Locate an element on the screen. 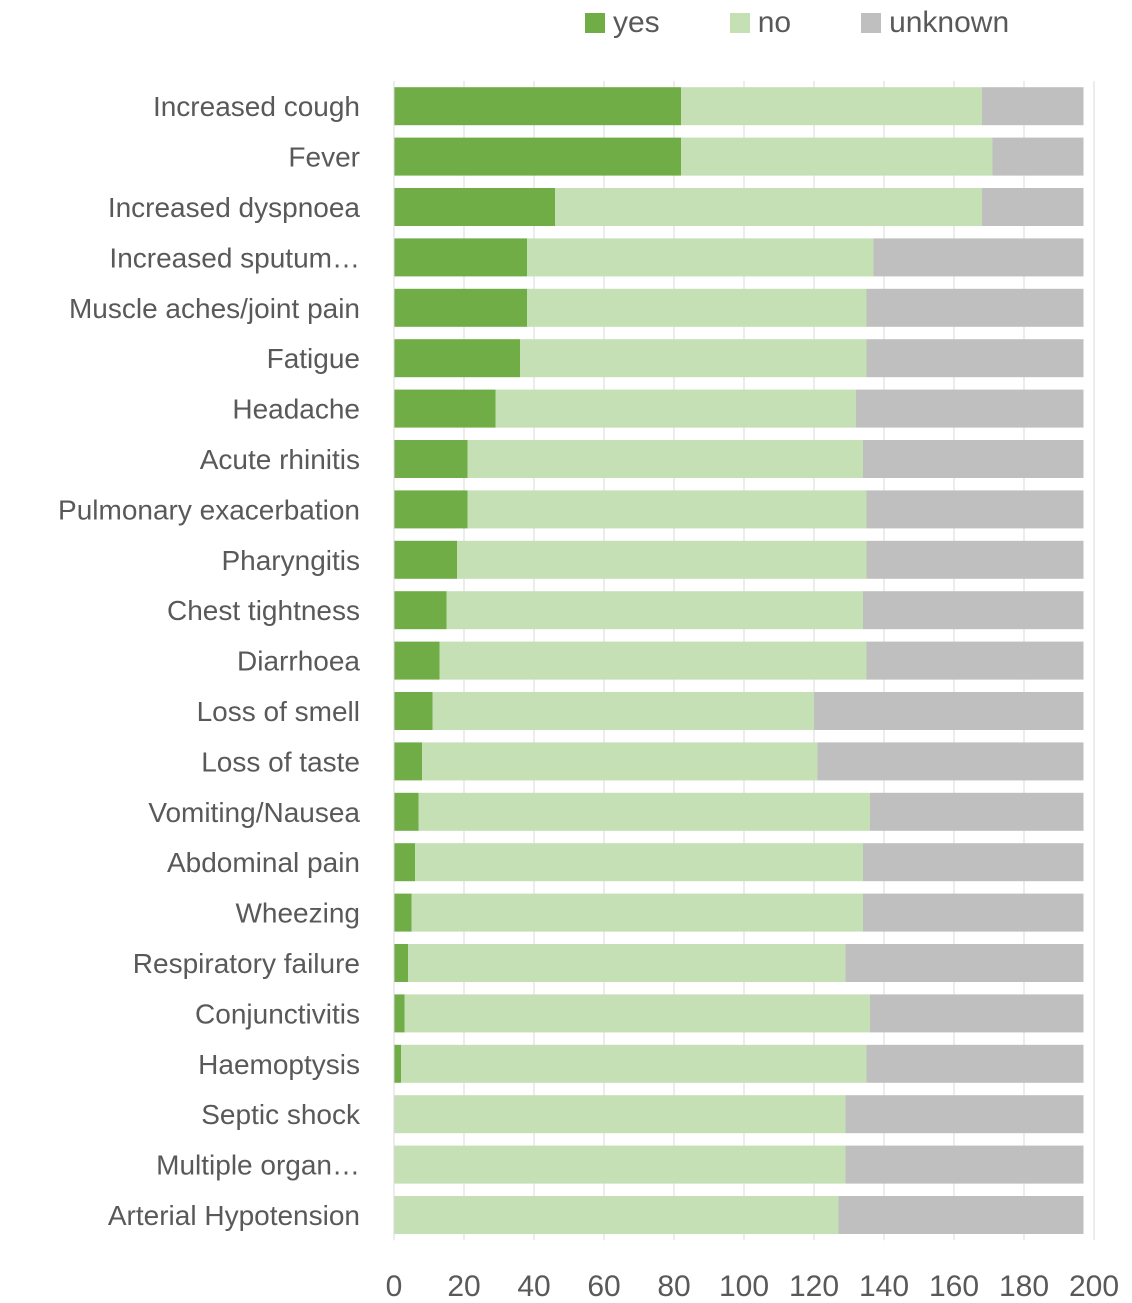  category-label: Arterial Hypotension is located at coordinates (234, 1215).